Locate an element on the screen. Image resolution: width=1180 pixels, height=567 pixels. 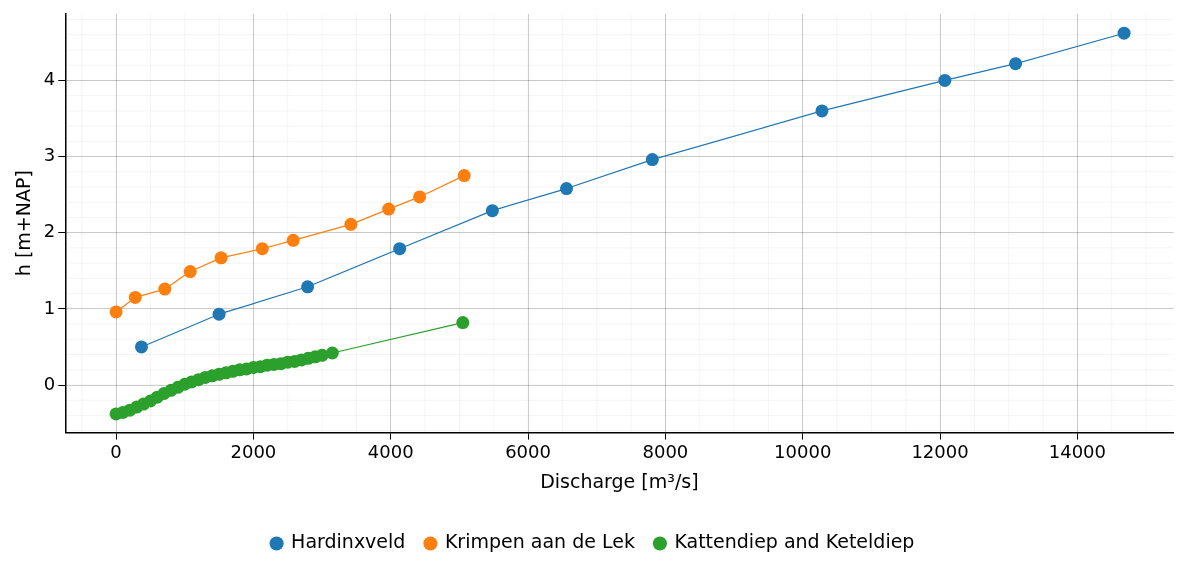
x-tick-label: 14000 is located at coordinates (1077, 452).